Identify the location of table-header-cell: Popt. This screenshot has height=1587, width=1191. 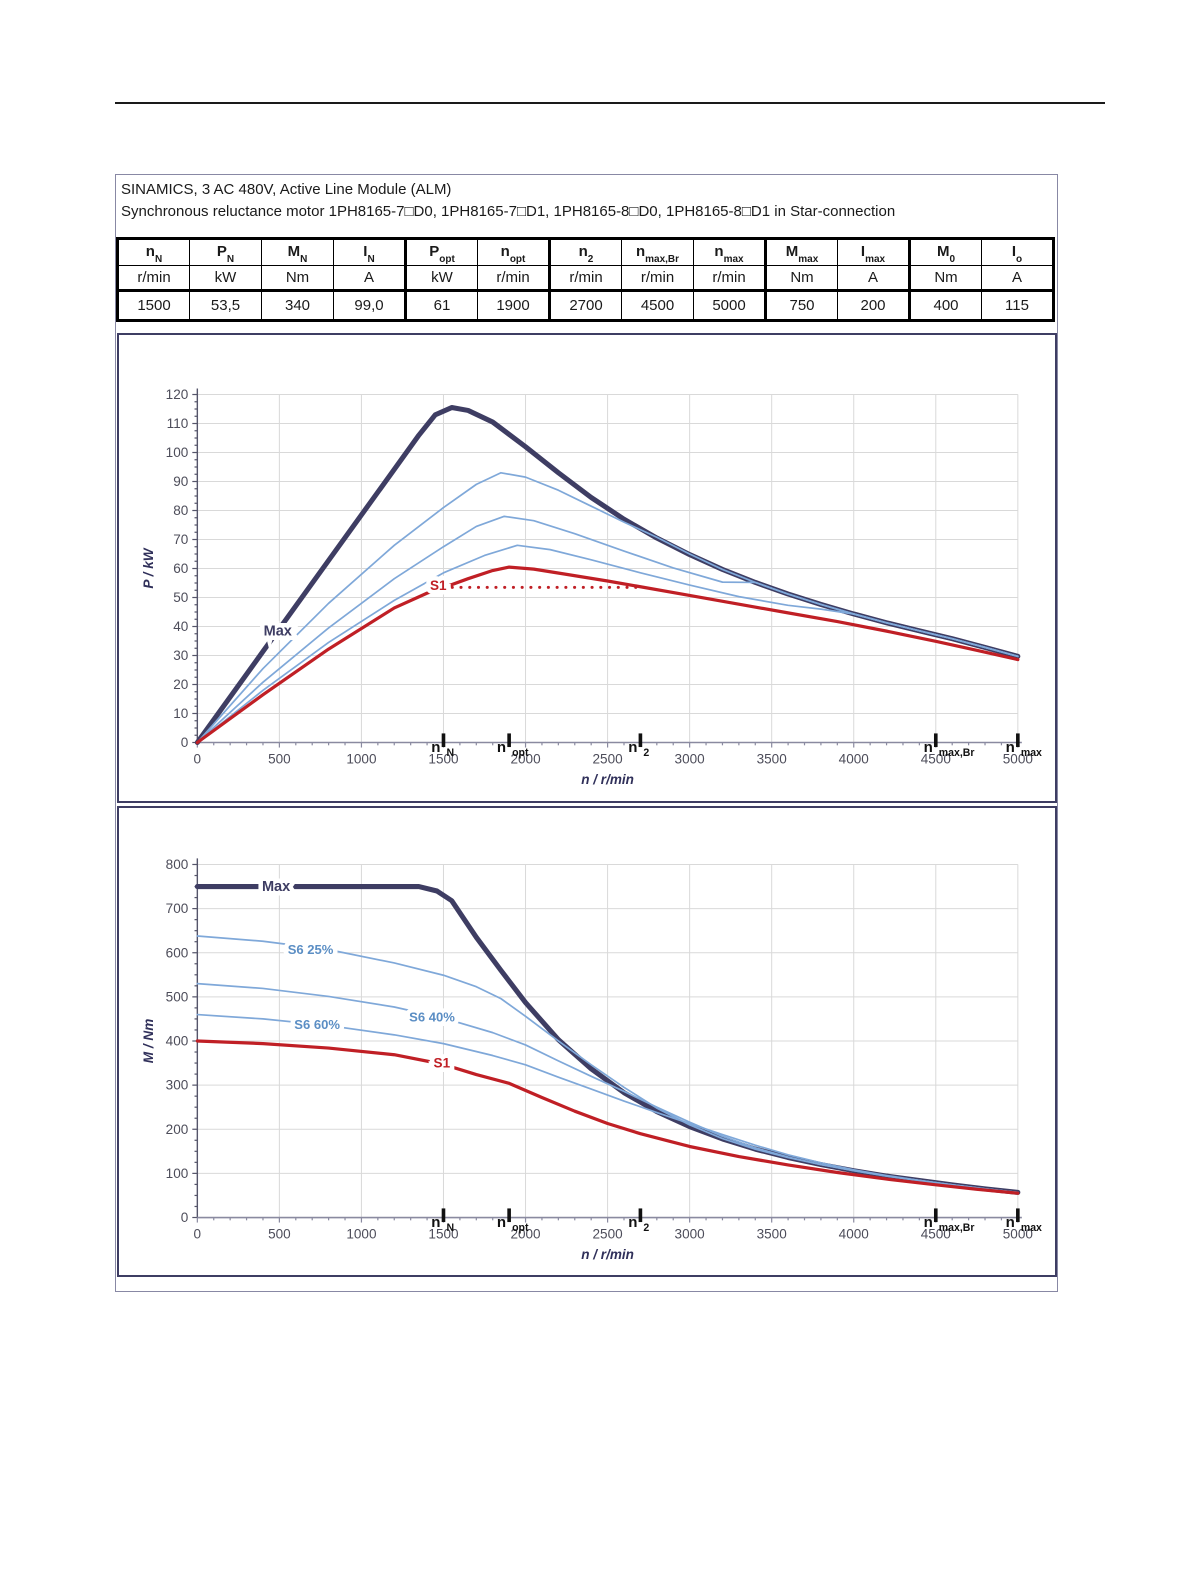
(441, 252).